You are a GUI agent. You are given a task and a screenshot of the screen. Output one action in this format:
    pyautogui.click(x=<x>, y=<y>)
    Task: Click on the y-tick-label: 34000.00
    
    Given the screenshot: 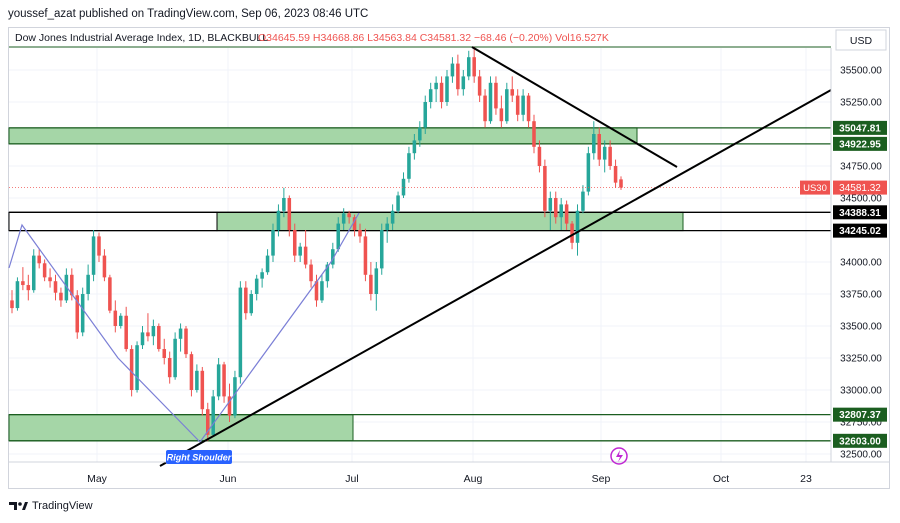 What is the action you would take?
    pyautogui.click(x=861, y=263)
    